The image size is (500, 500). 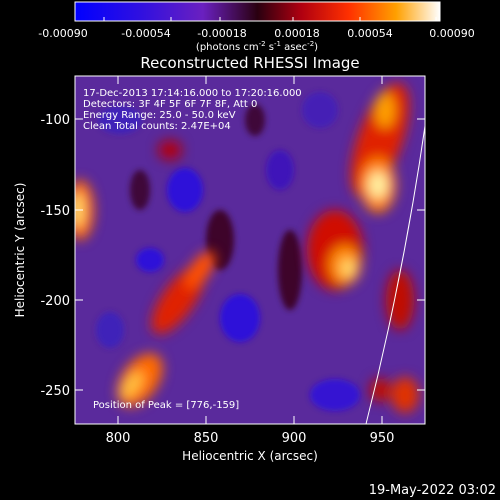 I want to click on colorbar-gradient, so click(x=257, y=11).